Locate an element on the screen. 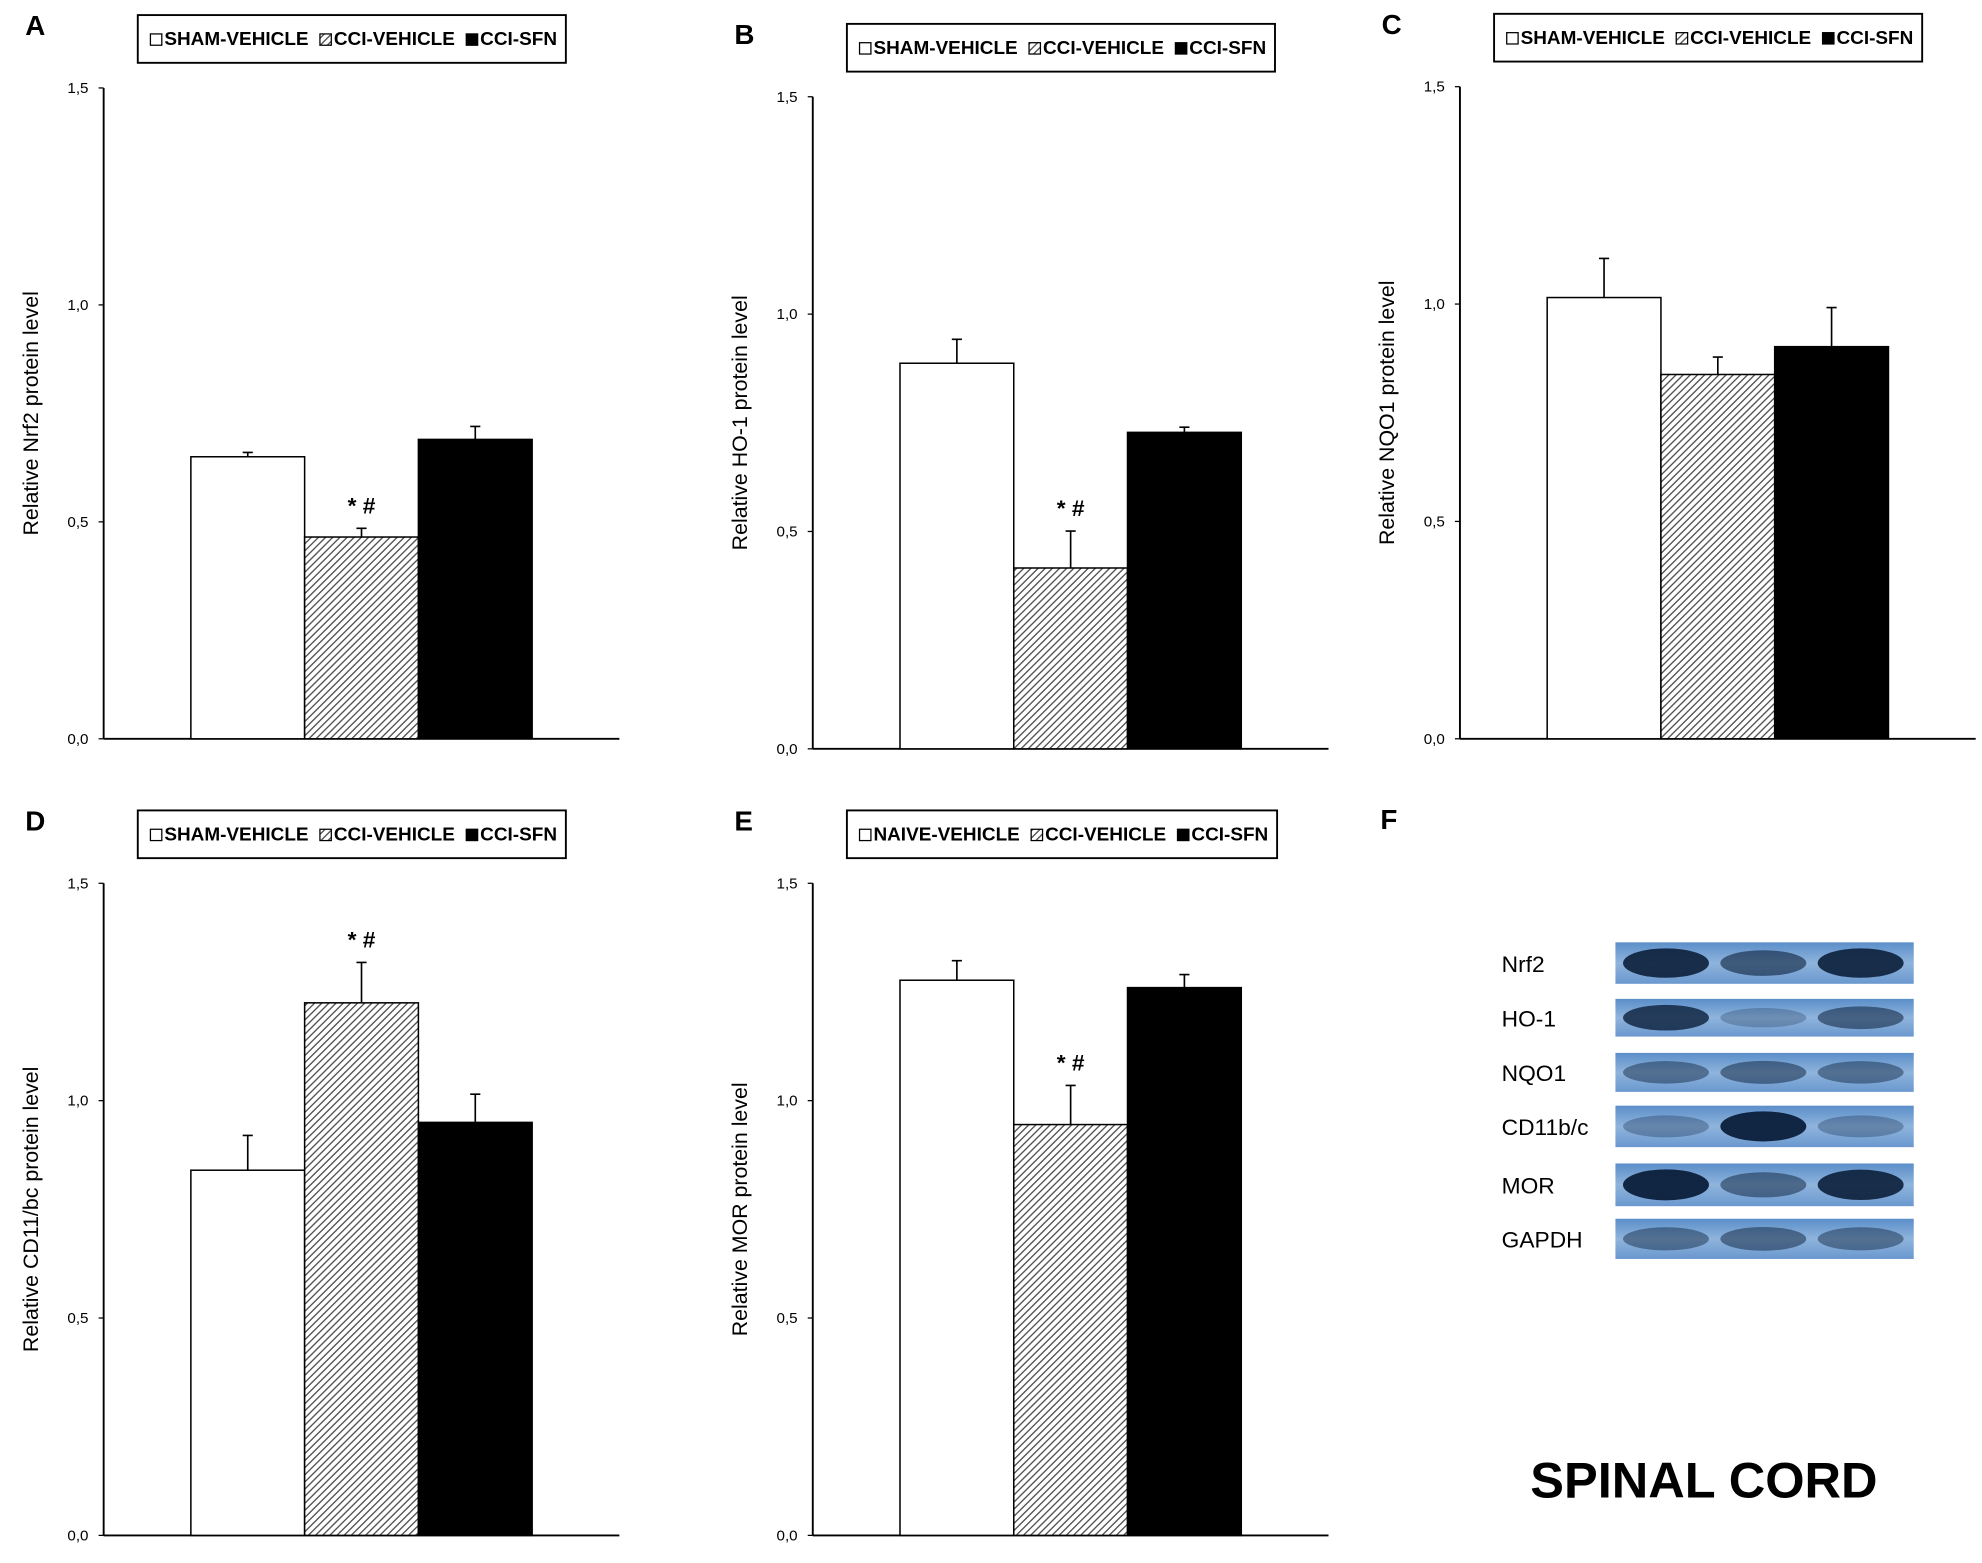 The image size is (1982, 1563). y-axis-label: Relative CD11/bc protein level is located at coordinates (31, 1209).